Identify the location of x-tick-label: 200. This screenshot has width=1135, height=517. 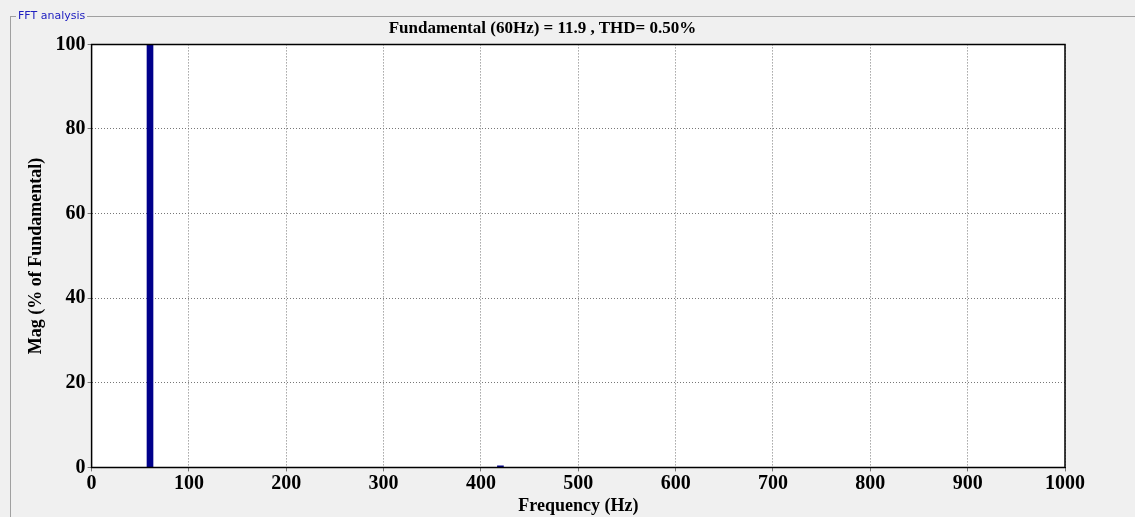
(286, 481).